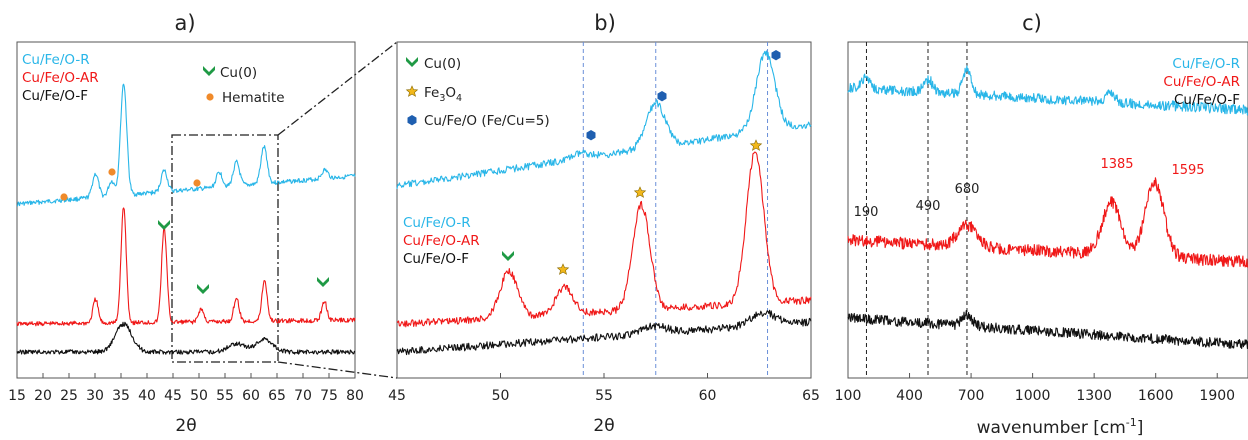  I want to click on panel-b-ticks: 45 50 55 60 65, so click(604, 388).